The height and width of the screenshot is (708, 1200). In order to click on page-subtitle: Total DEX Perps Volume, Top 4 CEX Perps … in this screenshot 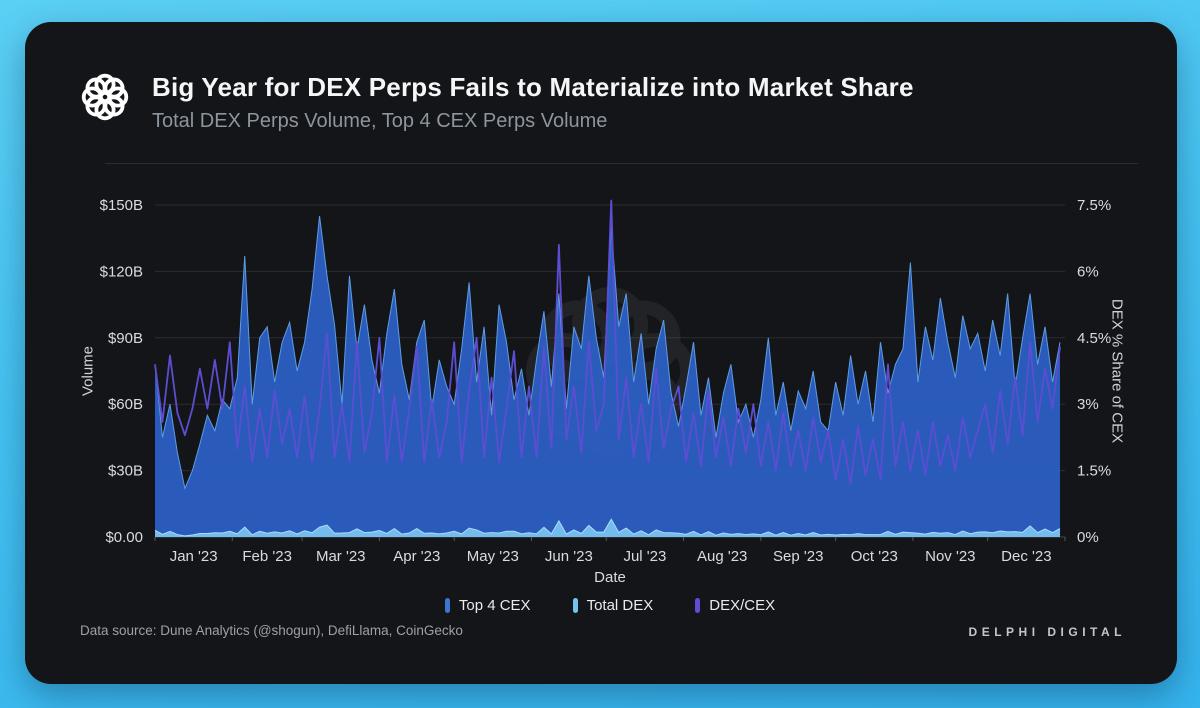, I will do `click(380, 121)`.